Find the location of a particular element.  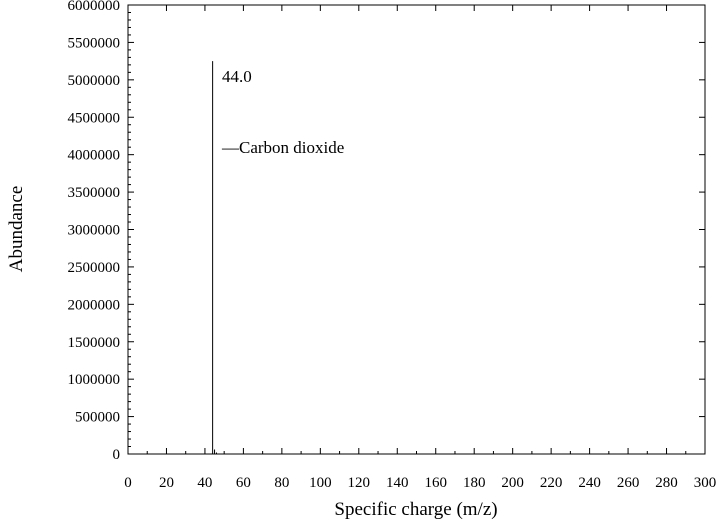

y-tick-label: 5000000 is located at coordinates (94, 81).